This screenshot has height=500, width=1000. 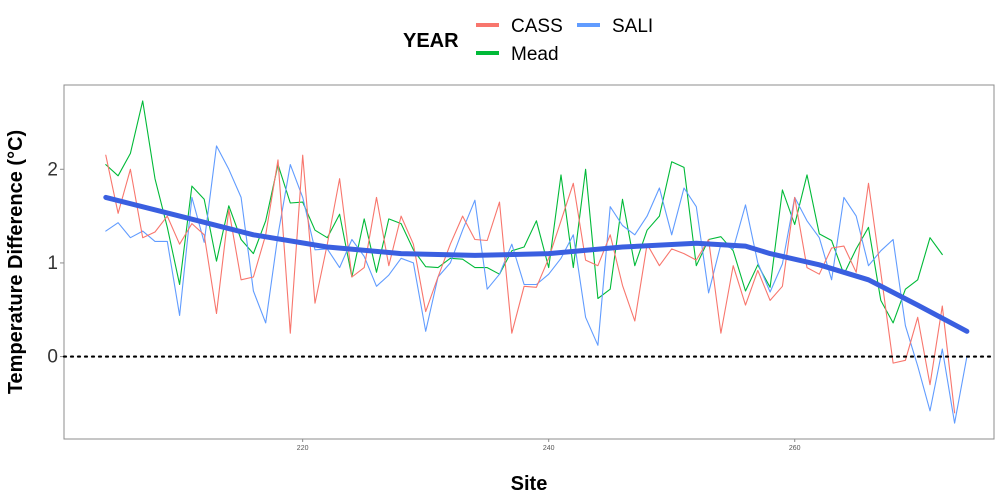 I want to click on x-tick-label: 240, so click(x=549, y=448).